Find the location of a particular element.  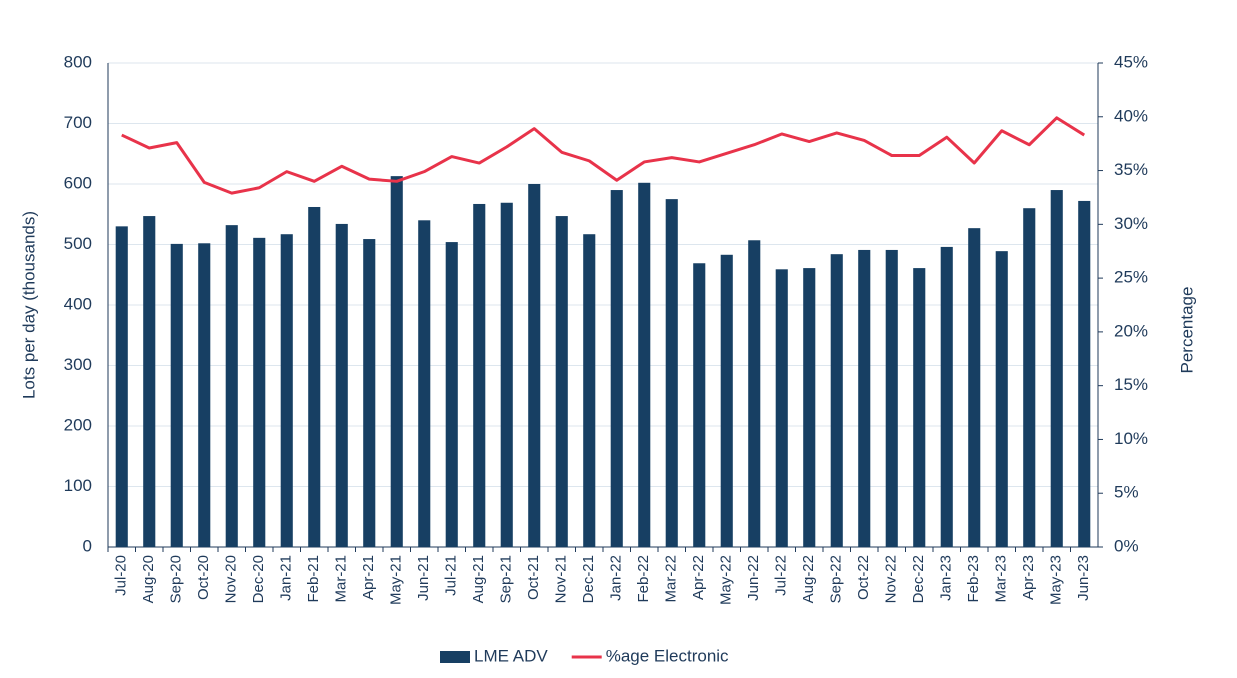

x-tick-label: Oct-22 is located at coordinates (863, 577).